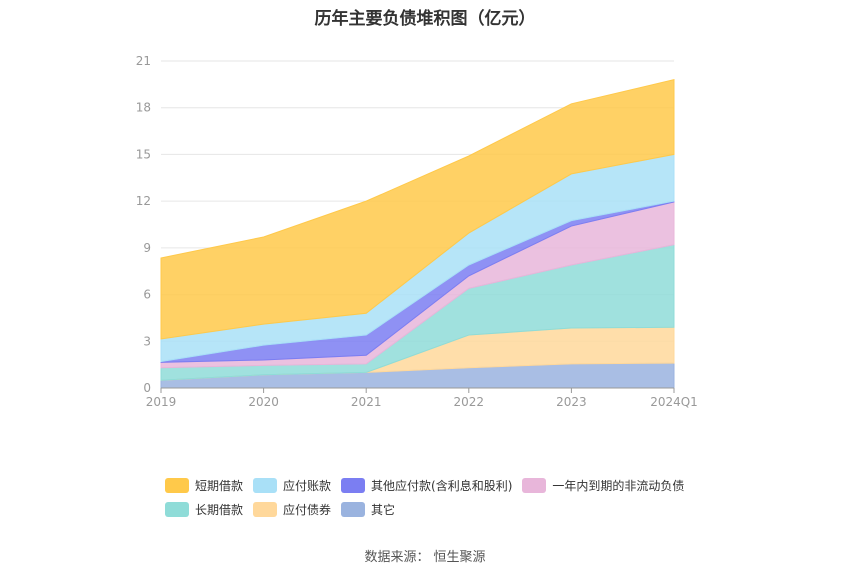 Image resolution: width=850 pixels, height=575 pixels. What do you see at coordinates (147, 248) in the screenshot?
I see `y-tick-label: 9` at bounding box center [147, 248].